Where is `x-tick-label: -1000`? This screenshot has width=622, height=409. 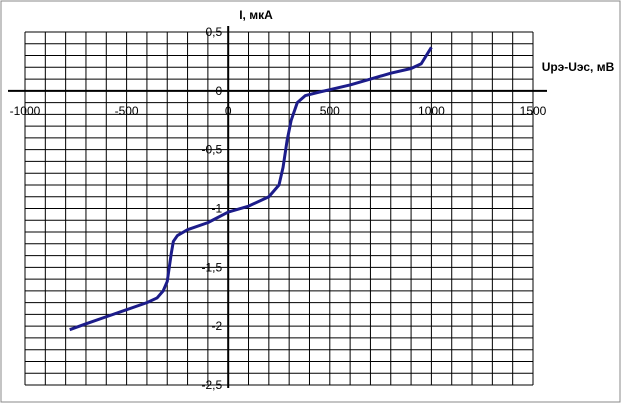 x-tick-label: -1000 is located at coordinates (25, 111).